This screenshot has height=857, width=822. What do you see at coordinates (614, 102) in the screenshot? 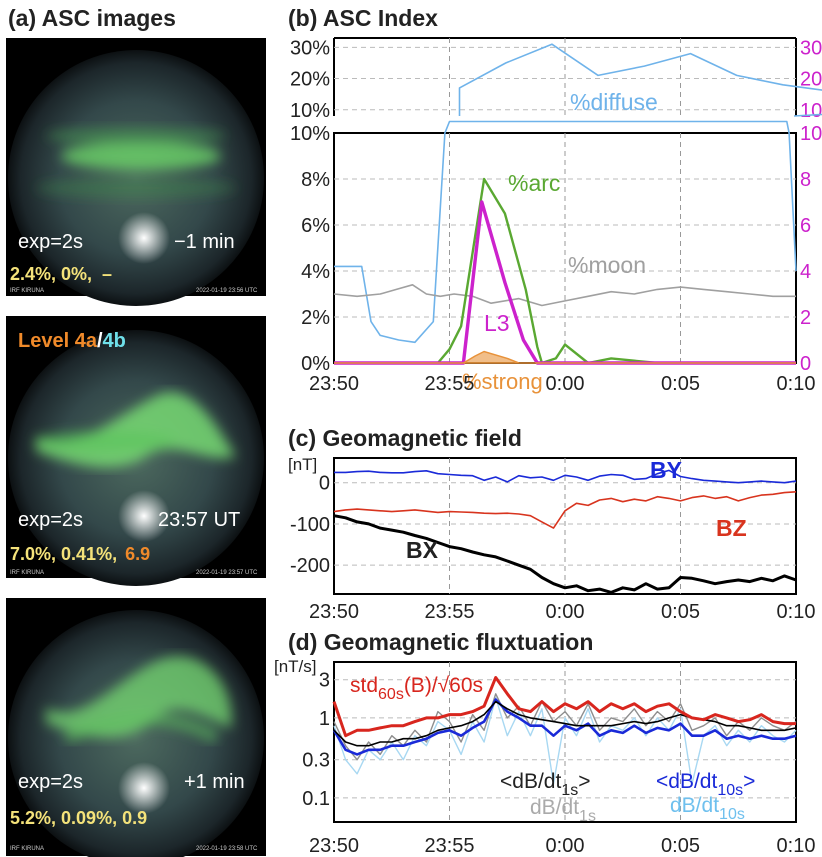
I see `label-diffuse: %diffuse` at bounding box center [614, 102].